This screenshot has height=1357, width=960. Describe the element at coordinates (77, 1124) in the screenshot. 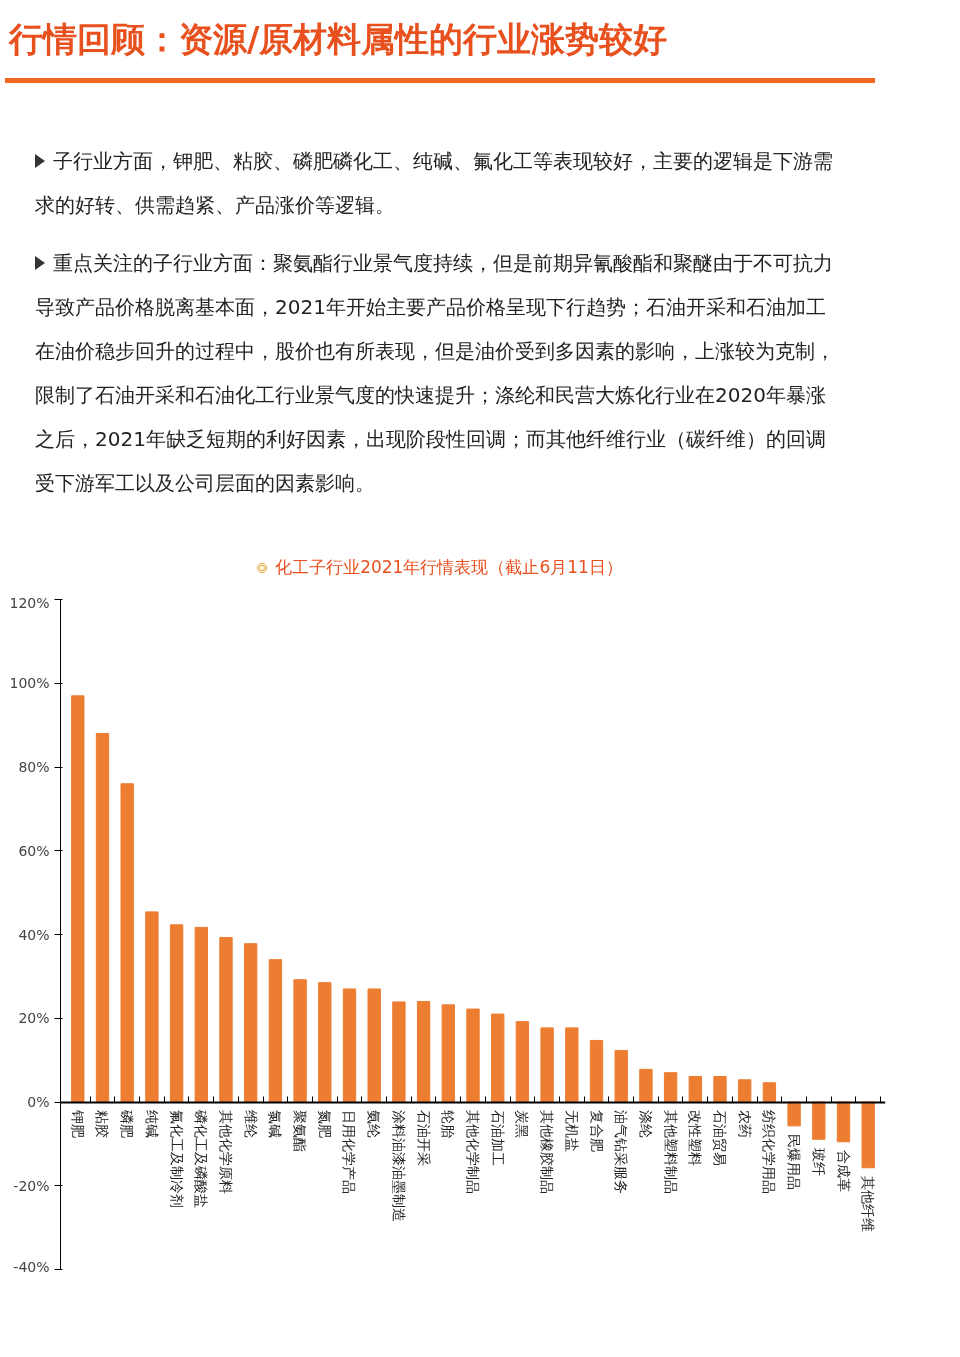

I see `x-tick-label: 钾肥` at that location.